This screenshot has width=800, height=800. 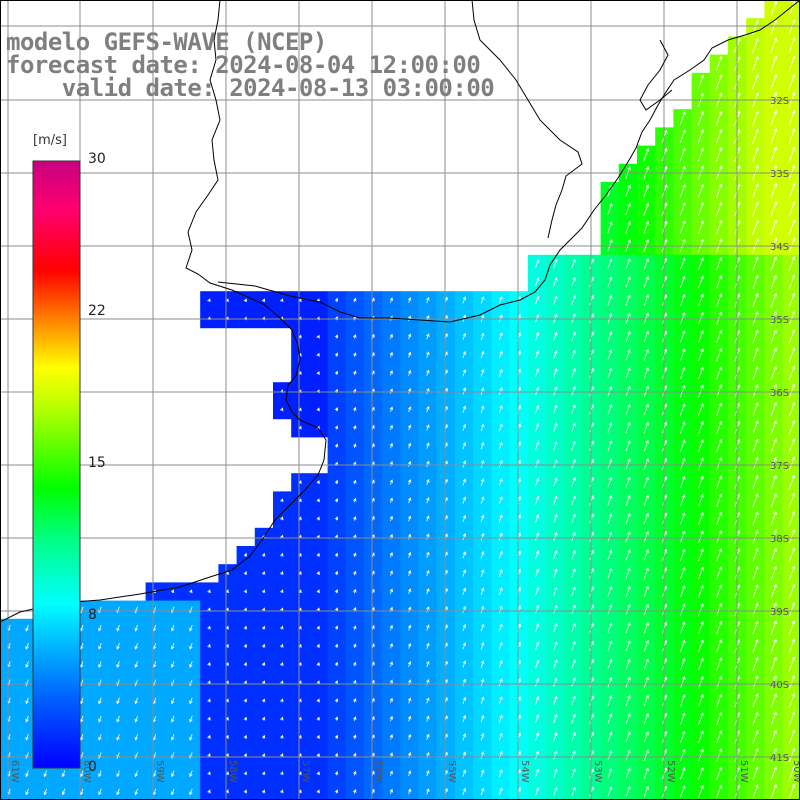 What do you see at coordinates (779, 758) in the screenshot?
I see `latitude-label: 41S` at bounding box center [779, 758].